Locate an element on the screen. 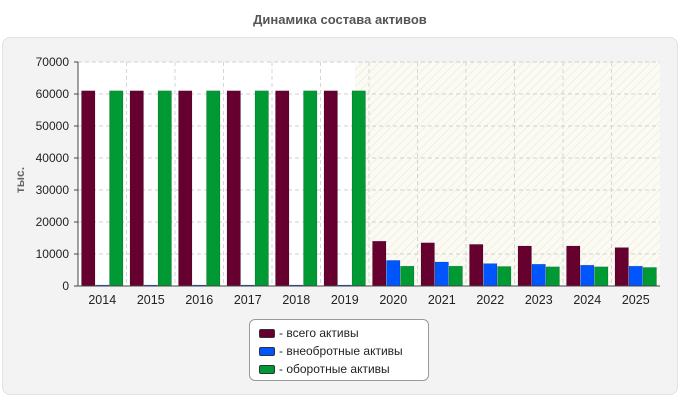 The image size is (680, 400). legend-item-noncurrent-assets: - внеобротные активы is located at coordinates (343, 351).